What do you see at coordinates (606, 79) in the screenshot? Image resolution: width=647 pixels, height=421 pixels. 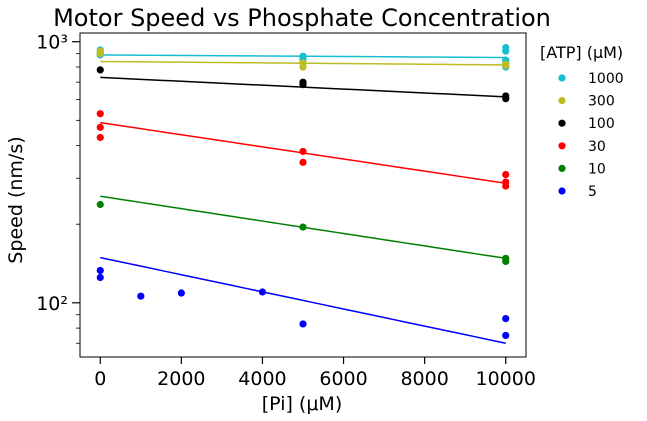 I see `legend-label: 1000` at bounding box center [606, 79].